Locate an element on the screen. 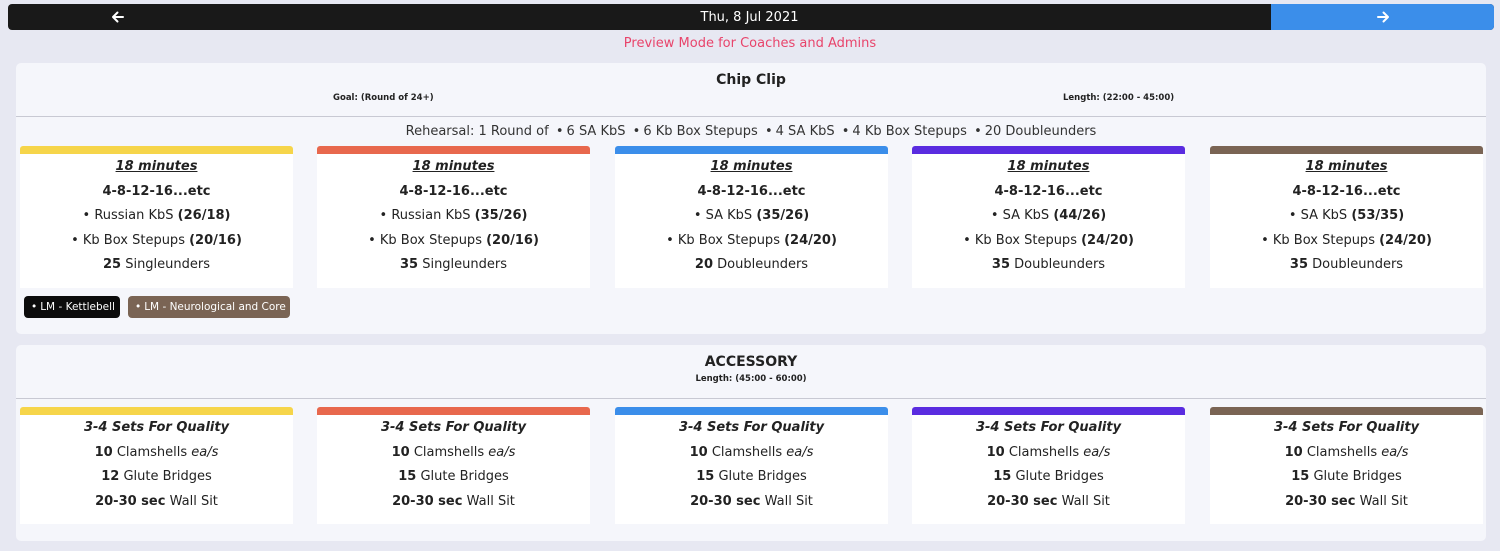 The height and width of the screenshot is (551, 1500). next-day-button is located at coordinates (1382, 17).